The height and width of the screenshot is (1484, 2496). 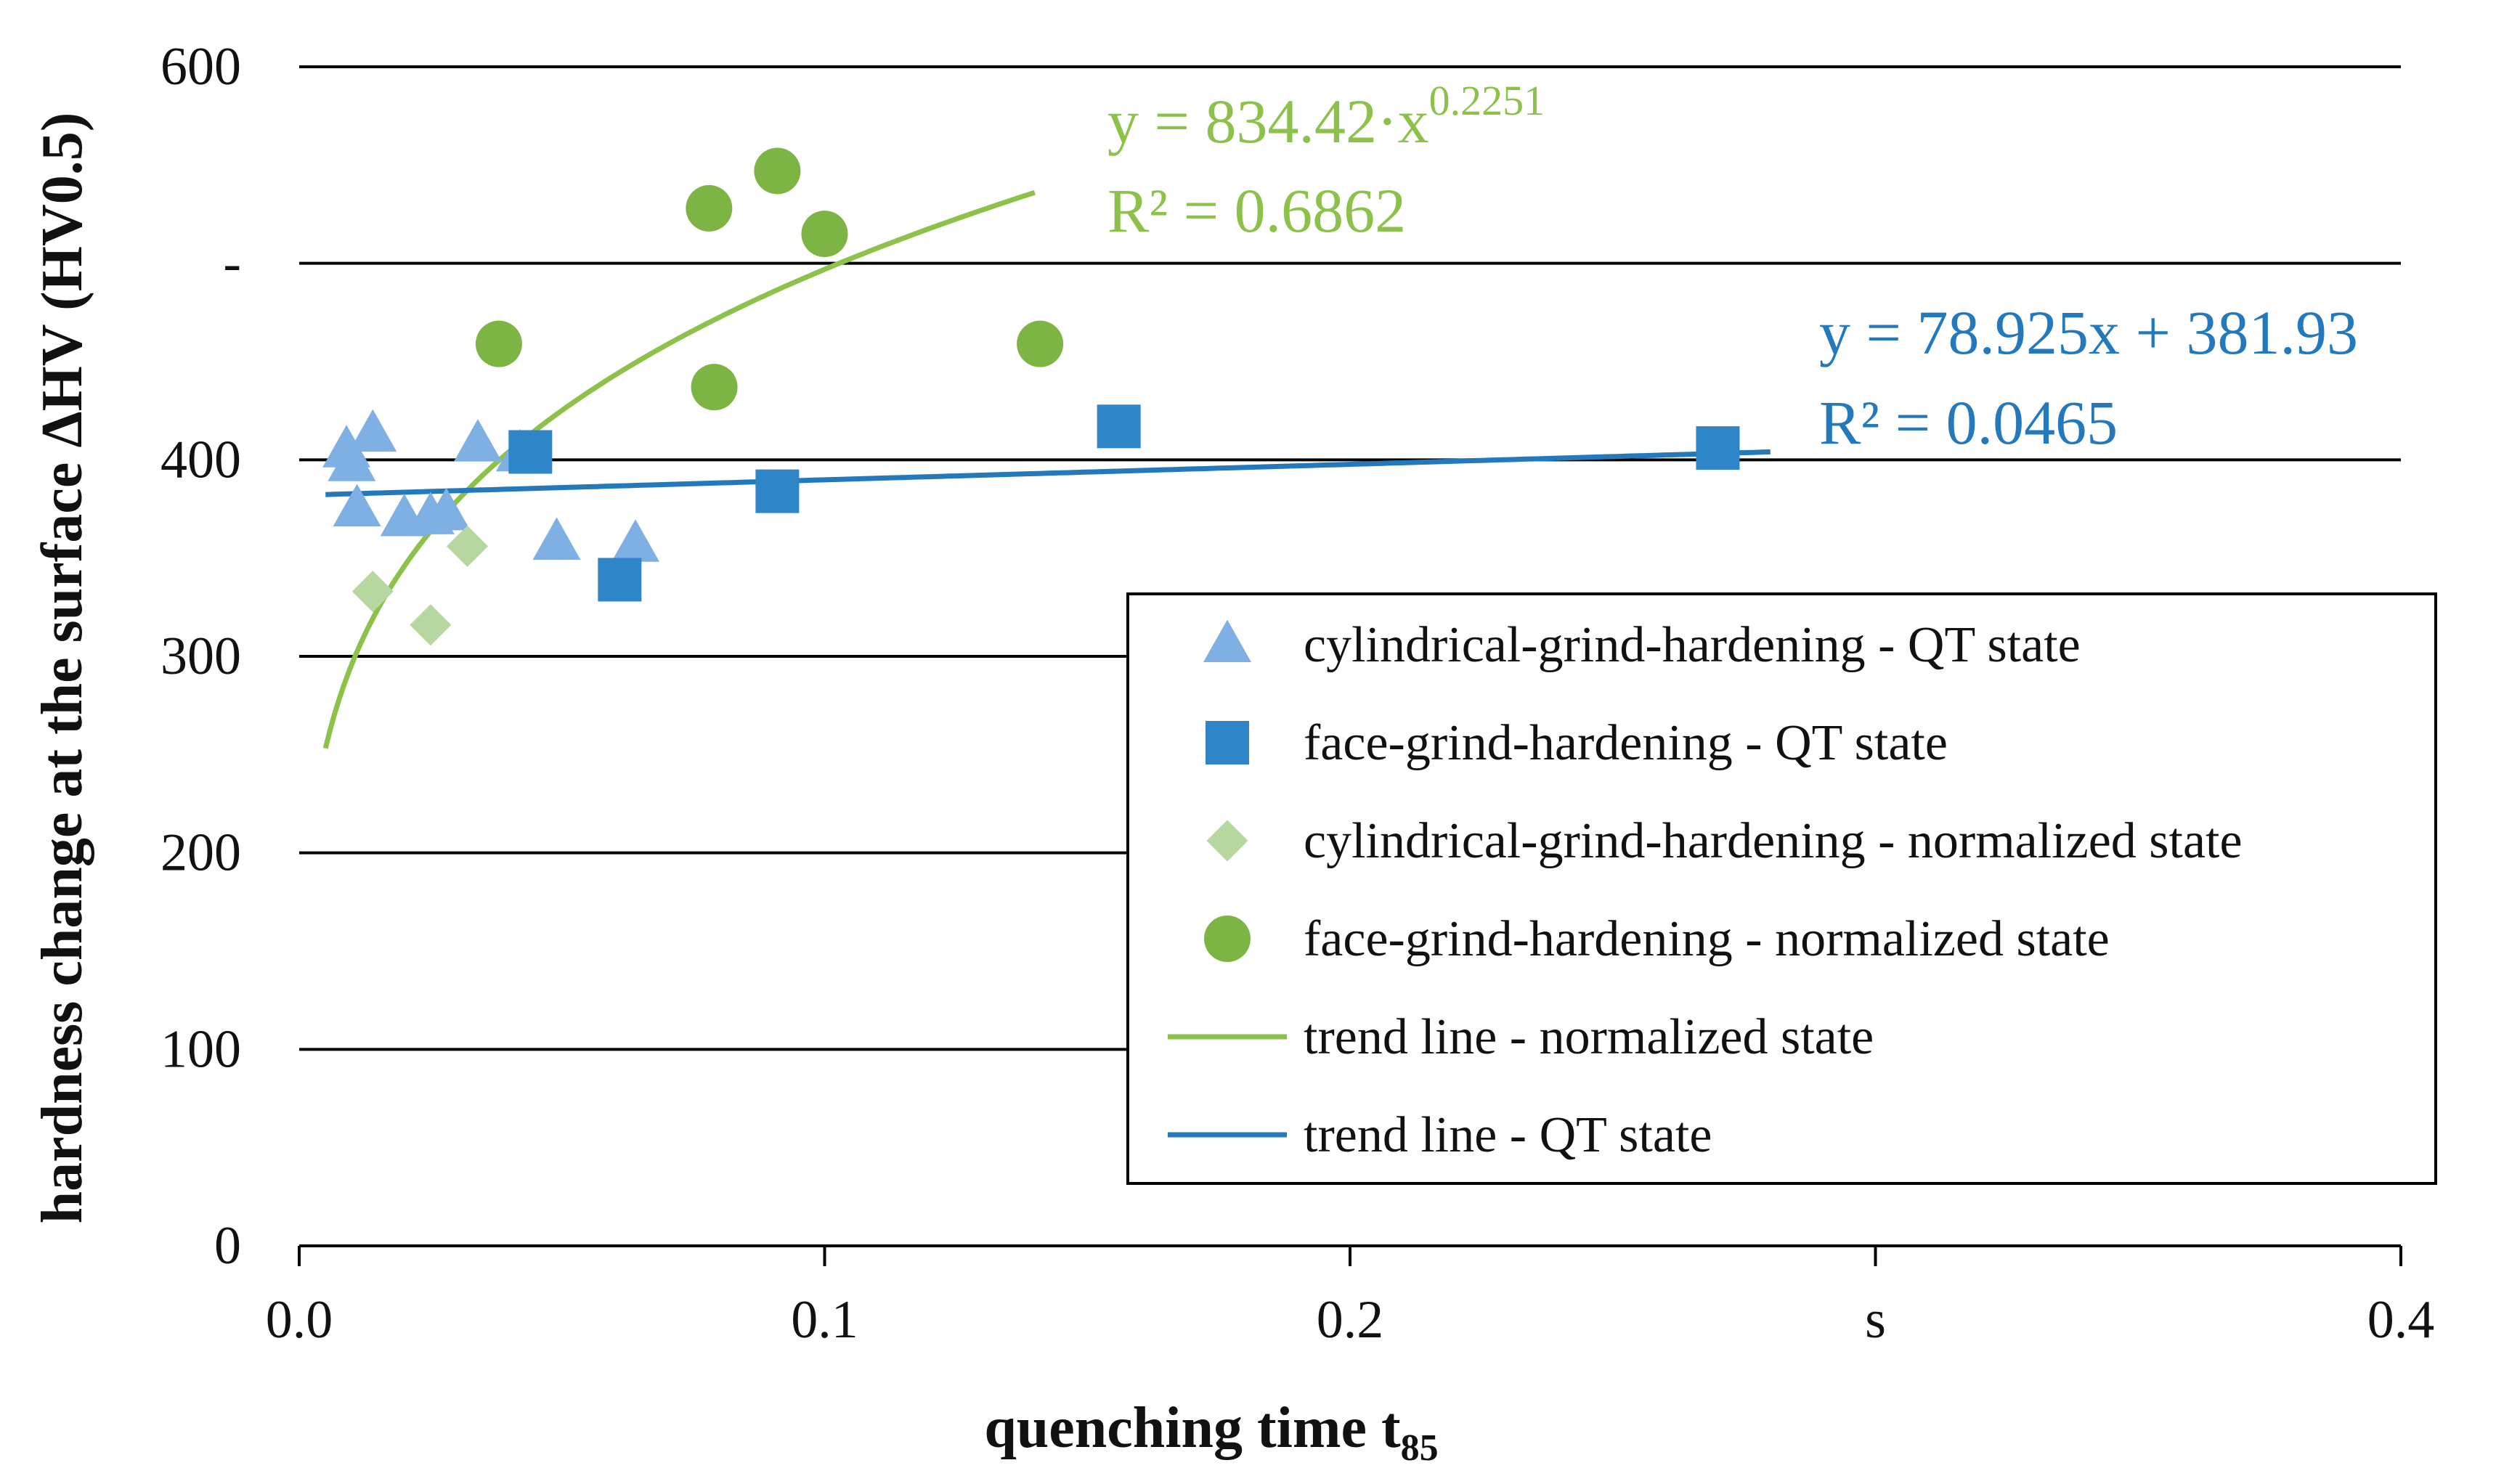 What do you see at coordinates (2088, 377) in the screenshot?
I see `trend-equation-qt: y = 78.925x + 381.93 R² = 0.0465` at bounding box center [2088, 377].